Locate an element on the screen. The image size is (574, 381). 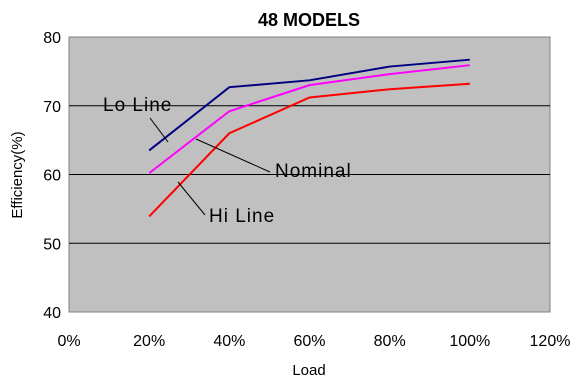
x-axis-ticks: 0% 20% 40% 60% 80% 100% 120% is located at coordinates (313, 341).